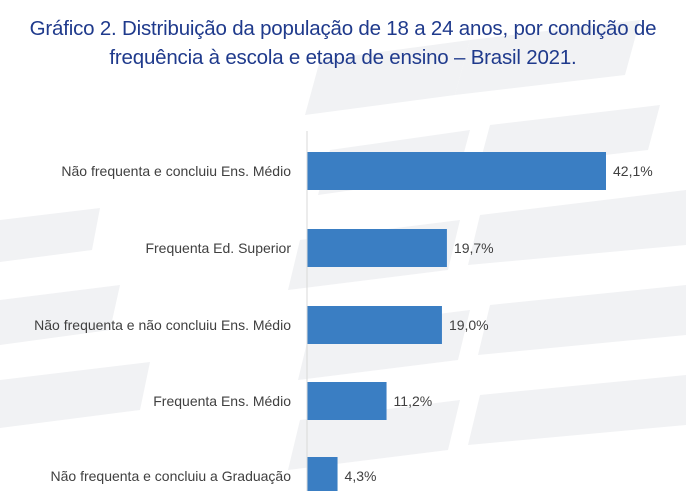 The image size is (686, 491). I want to click on category-label: Não frequenta e concluiu Ens. Médio, so click(176, 171).